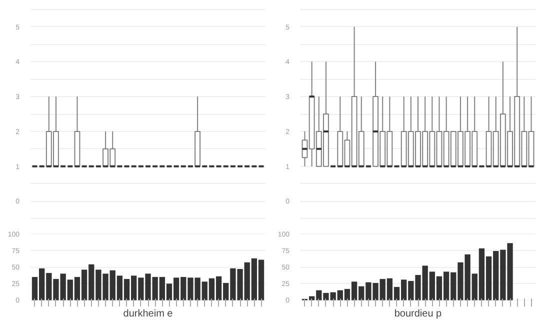  I want to click on x-axis-title: durkheim e, so click(148, 314).